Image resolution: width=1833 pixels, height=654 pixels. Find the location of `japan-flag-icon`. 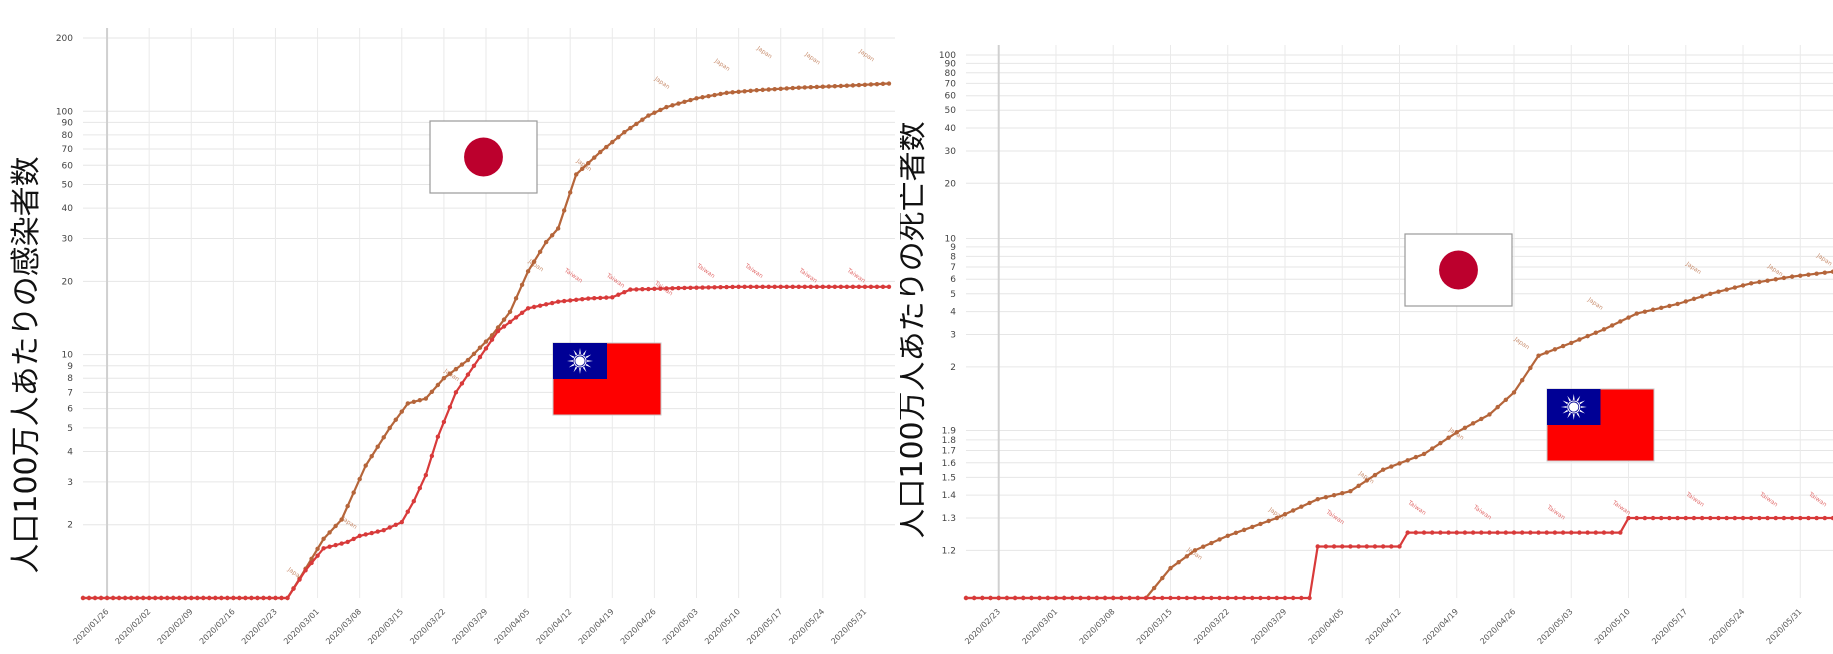

japan-flag-icon is located at coordinates (1458, 270).